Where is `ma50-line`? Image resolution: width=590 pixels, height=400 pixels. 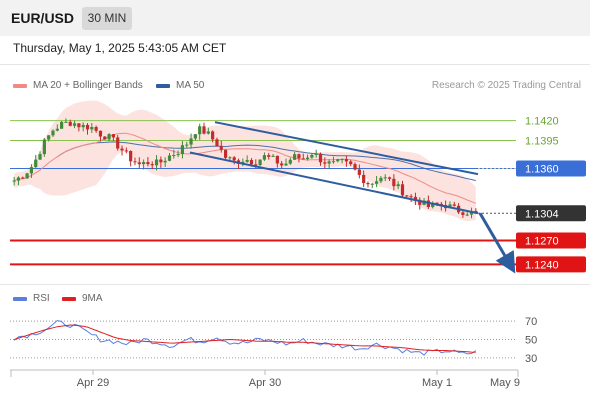
ma50-line is located at coordinates (266, 161).